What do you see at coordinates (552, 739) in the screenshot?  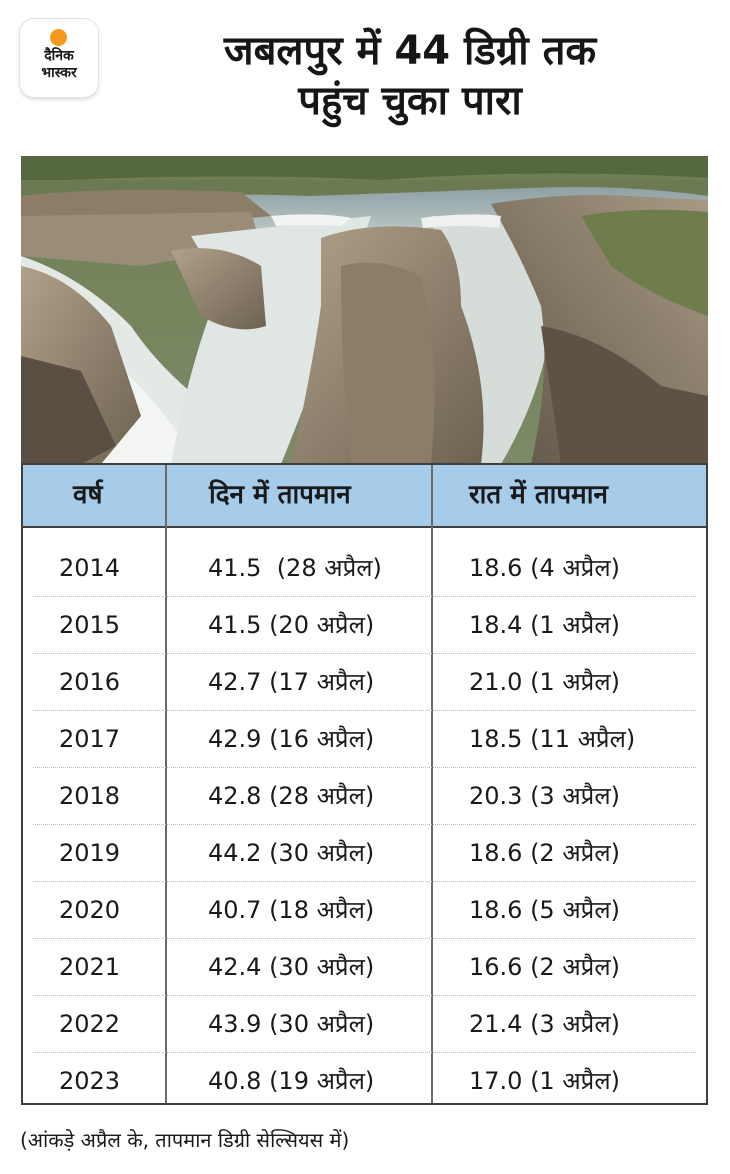 I see `night-temp-cell: 18.5 (11 अप्रैल)` at bounding box center [552, 739].